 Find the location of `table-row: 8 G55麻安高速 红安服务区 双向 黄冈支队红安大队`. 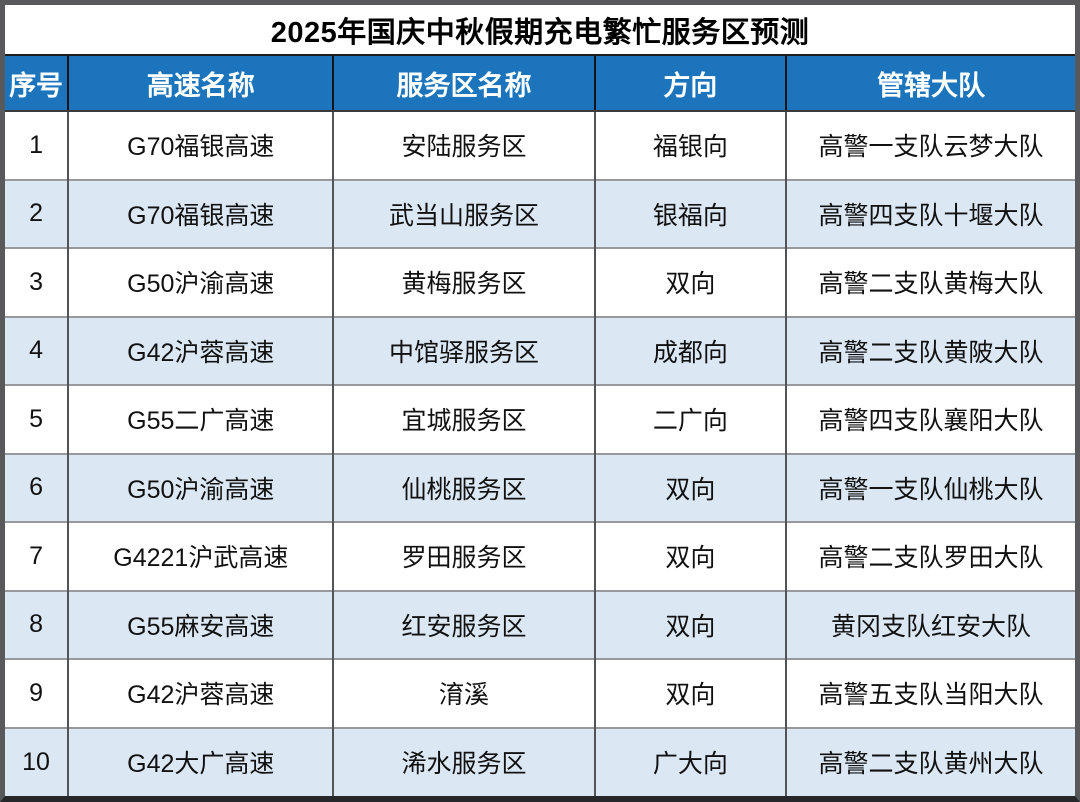

table-row: 8 G55麻安高速 红安服务区 双向 黄冈支队红安大队 is located at coordinates (540, 624).